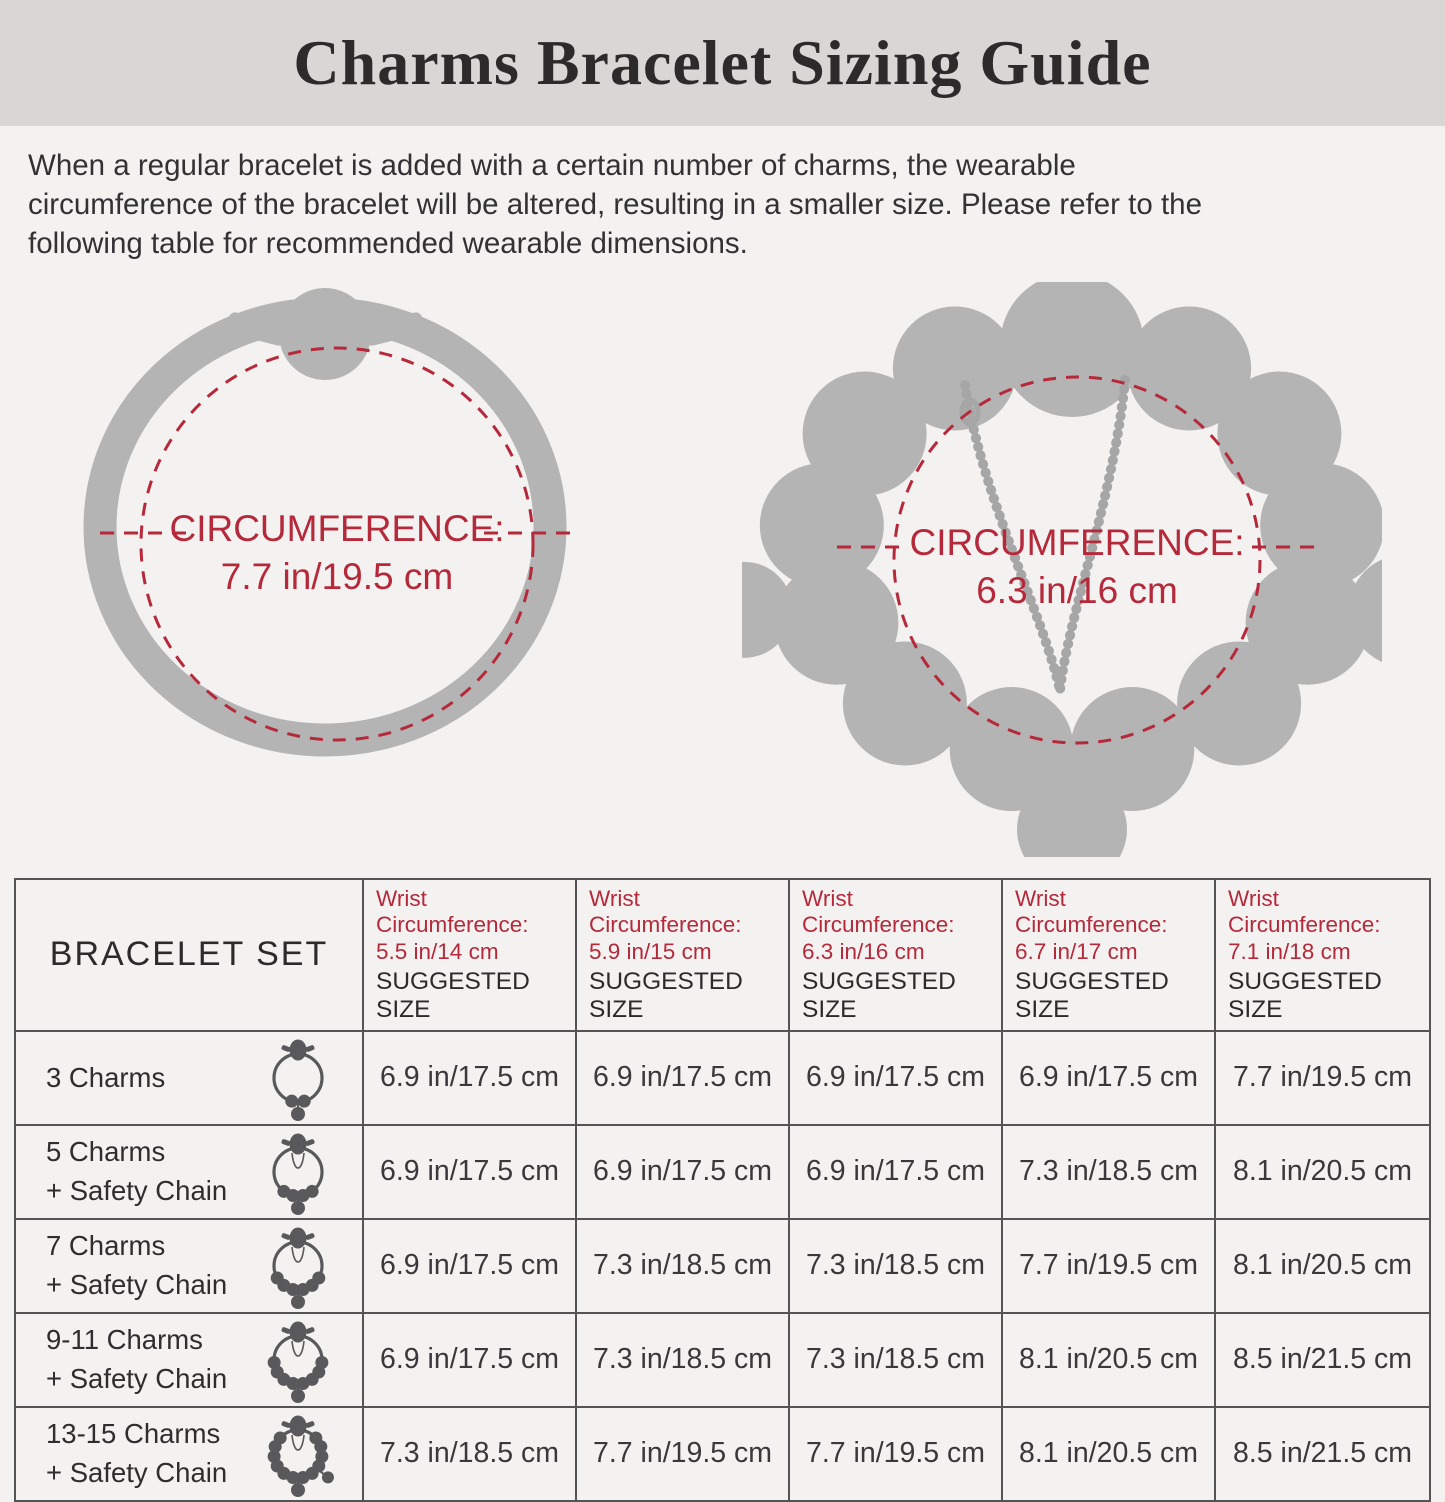 Image resolution: width=1445 pixels, height=1502 pixels. I want to click on plain-bracelet-diagram: CIRCUMFERENCE: 7.7 in/19.5 cm, so click(328, 529).